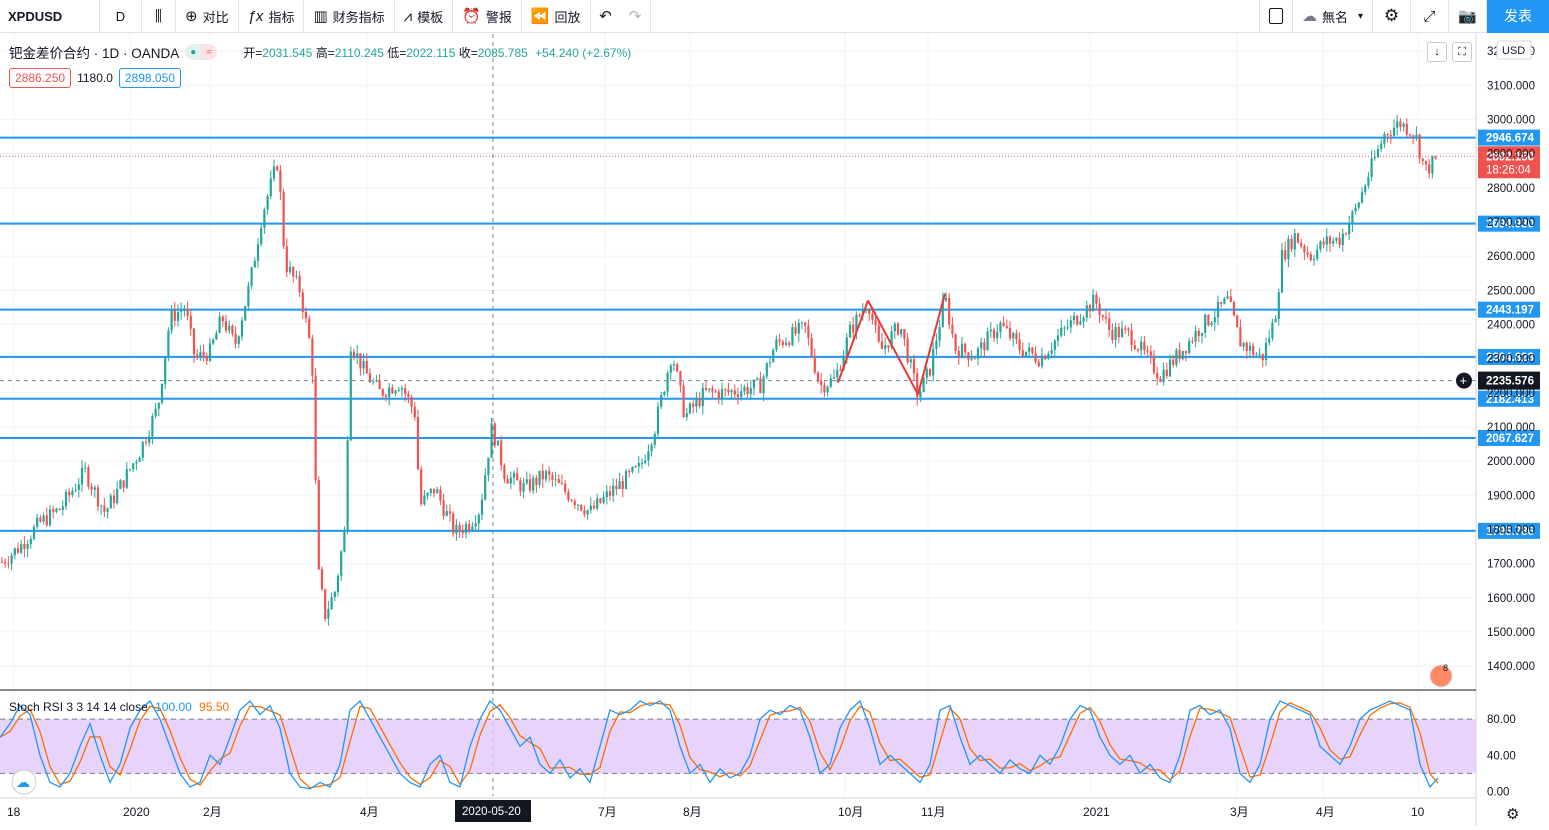  I want to click on publish-button: 发表, so click(1518, 16).